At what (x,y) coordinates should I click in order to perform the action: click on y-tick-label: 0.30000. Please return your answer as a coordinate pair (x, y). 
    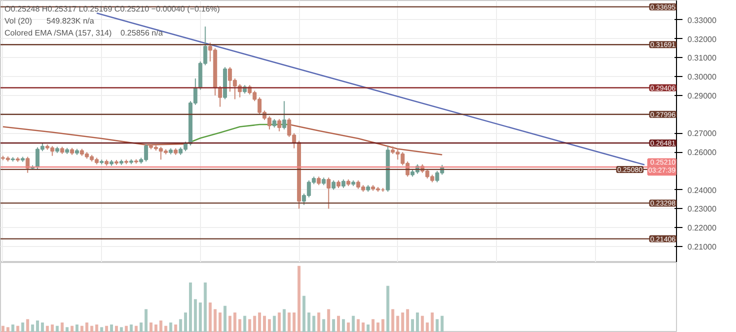
    Looking at the image, I should click on (702, 77).